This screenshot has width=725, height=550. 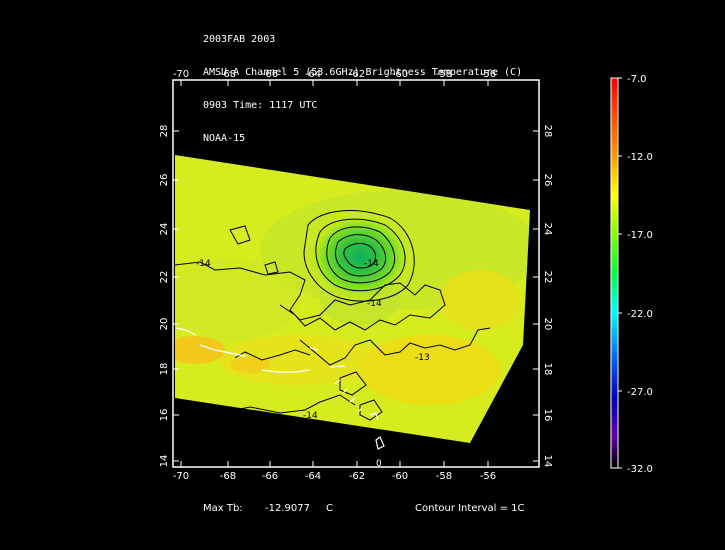 I want to click on max-tb-label: Max Tb:, so click(x=223, y=508).